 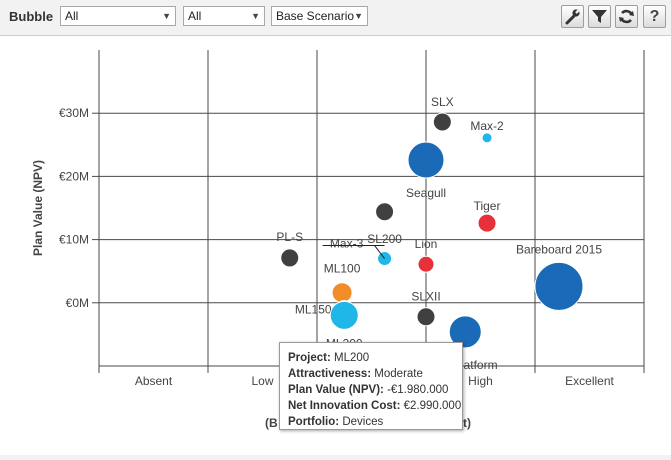 What do you see at coordinates (329, 358) in the screenshot?
I see `tooltip-row-project: Project: ML200` at bounding box center [329, 358].